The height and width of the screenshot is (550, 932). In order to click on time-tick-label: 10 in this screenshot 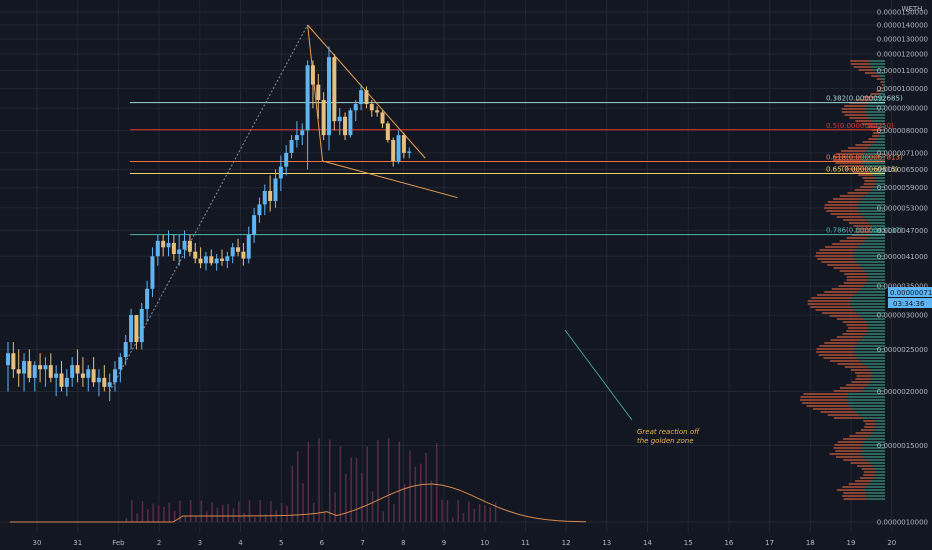, I will do `click(484, 543)`.